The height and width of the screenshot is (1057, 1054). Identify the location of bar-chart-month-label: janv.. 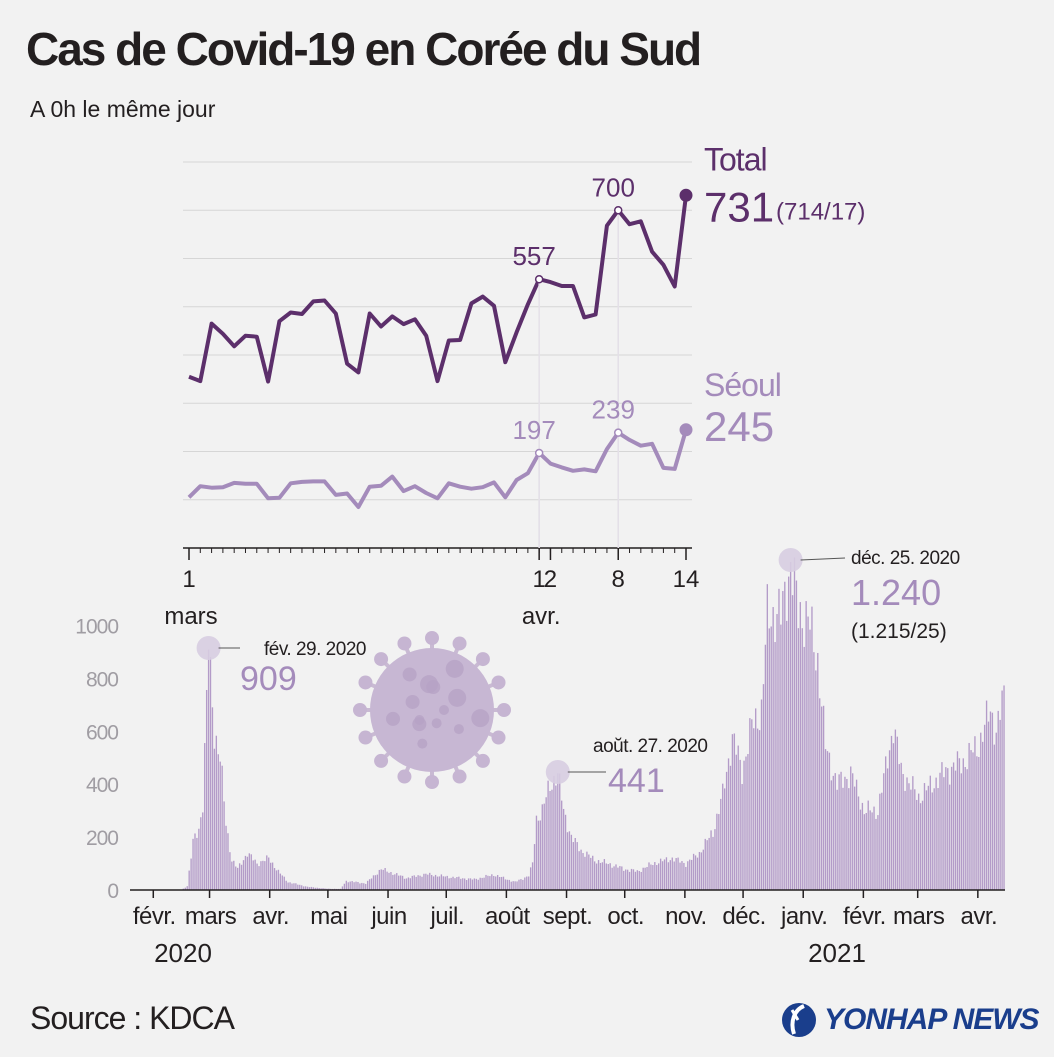
(803, 916).